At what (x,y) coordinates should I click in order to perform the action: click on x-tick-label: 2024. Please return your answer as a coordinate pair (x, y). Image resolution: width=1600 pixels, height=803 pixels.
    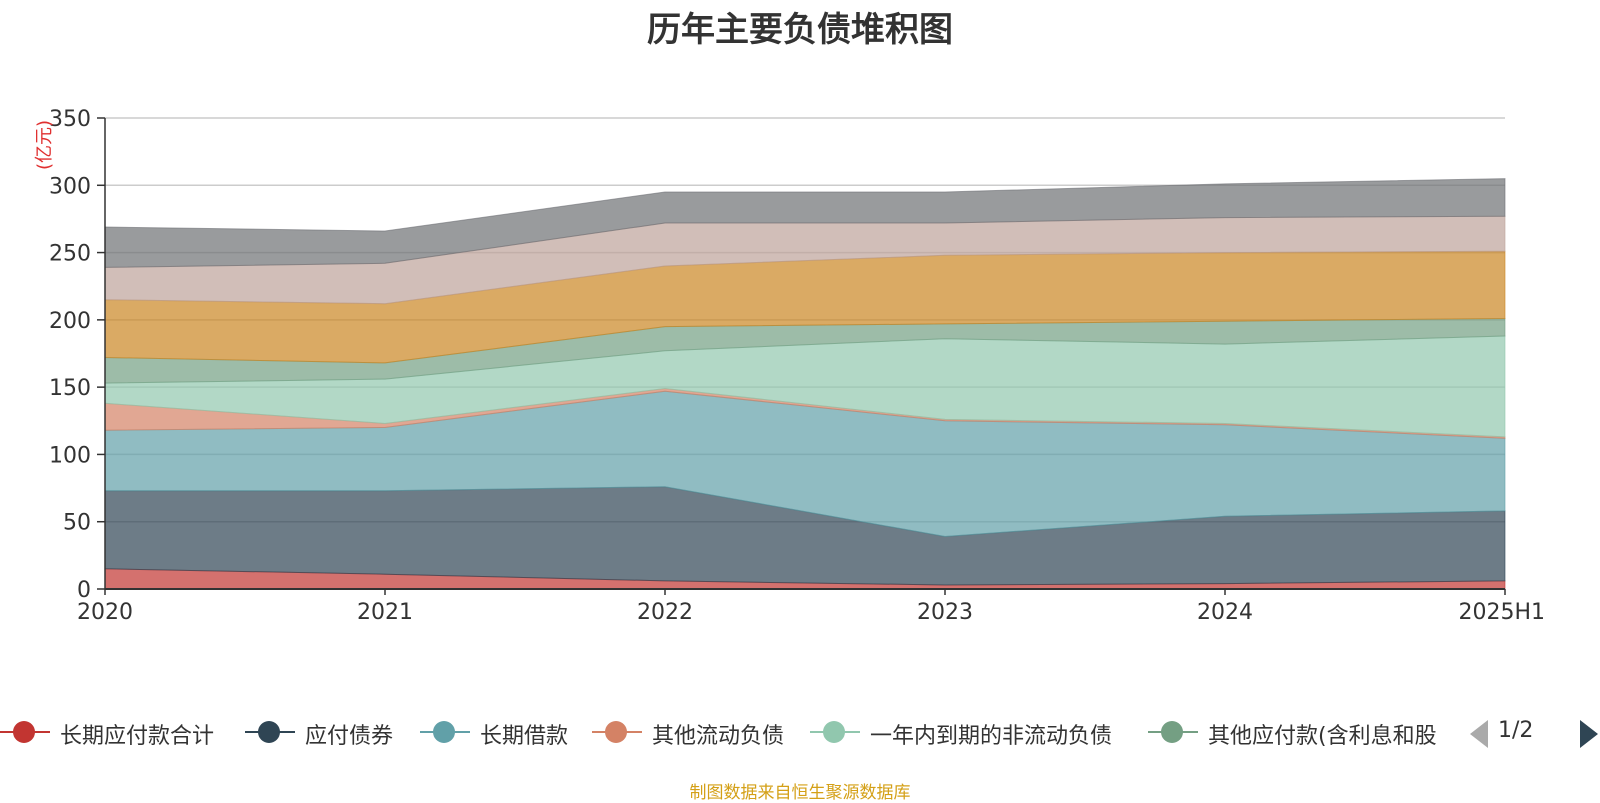
    Looking at the image, I should click on (1225, 612).